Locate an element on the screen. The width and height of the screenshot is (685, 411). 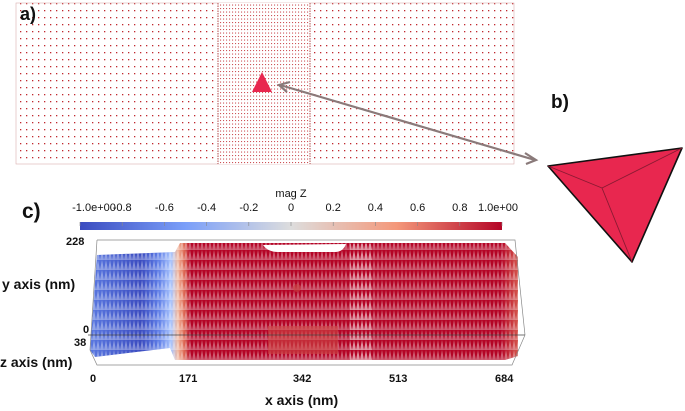
colorbar-tick-label: 0.8 is located at coordinates (460, 208).